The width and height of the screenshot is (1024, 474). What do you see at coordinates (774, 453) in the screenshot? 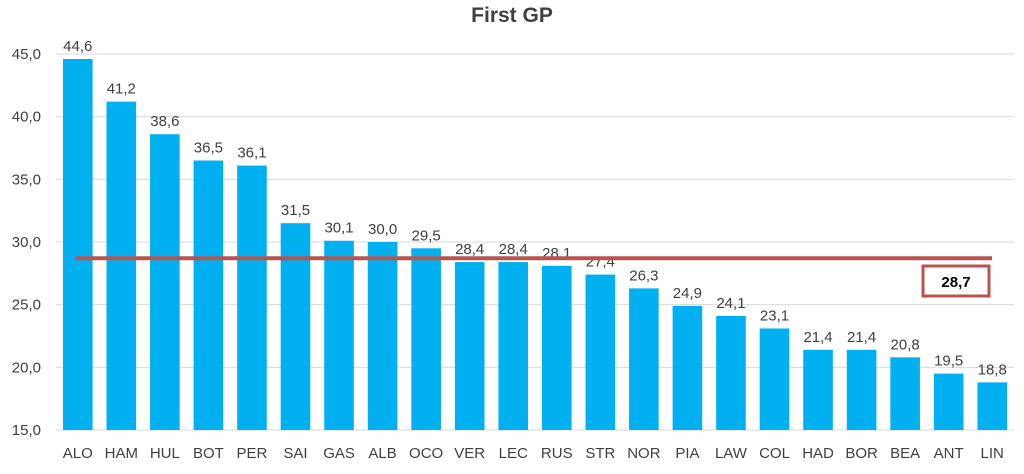
I see `x-tick-label: COL` at bounding box center [774, 453].